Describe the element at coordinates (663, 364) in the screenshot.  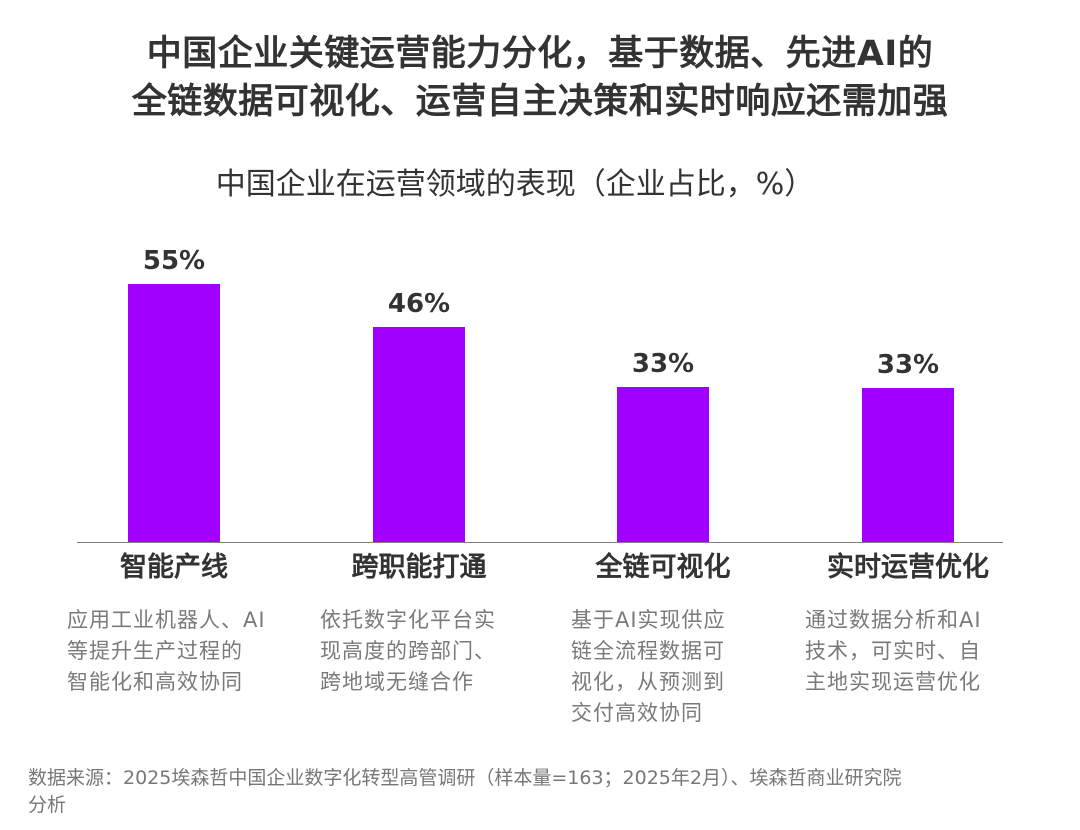
I see `value-label-3: 33%` at that location.